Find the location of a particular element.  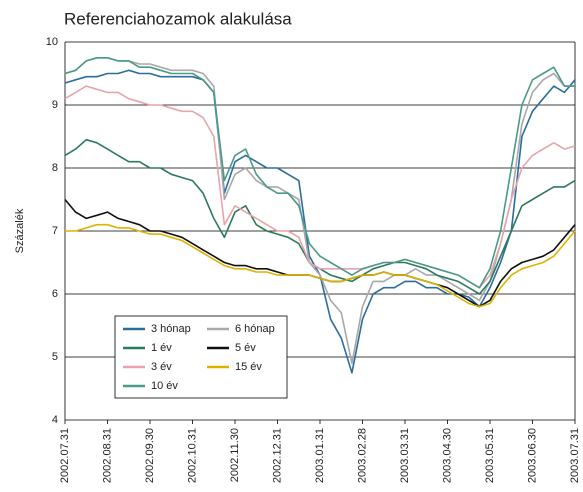

y-tick-label: 6 is located at coordinates (55, 294).